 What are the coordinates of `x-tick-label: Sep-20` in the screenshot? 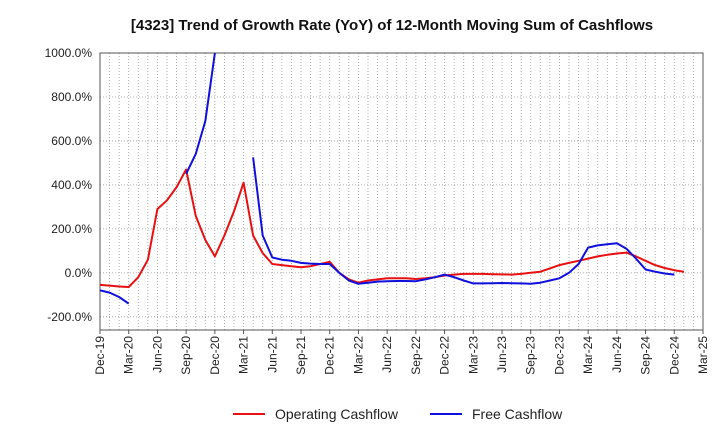 It's located at (186, 355).